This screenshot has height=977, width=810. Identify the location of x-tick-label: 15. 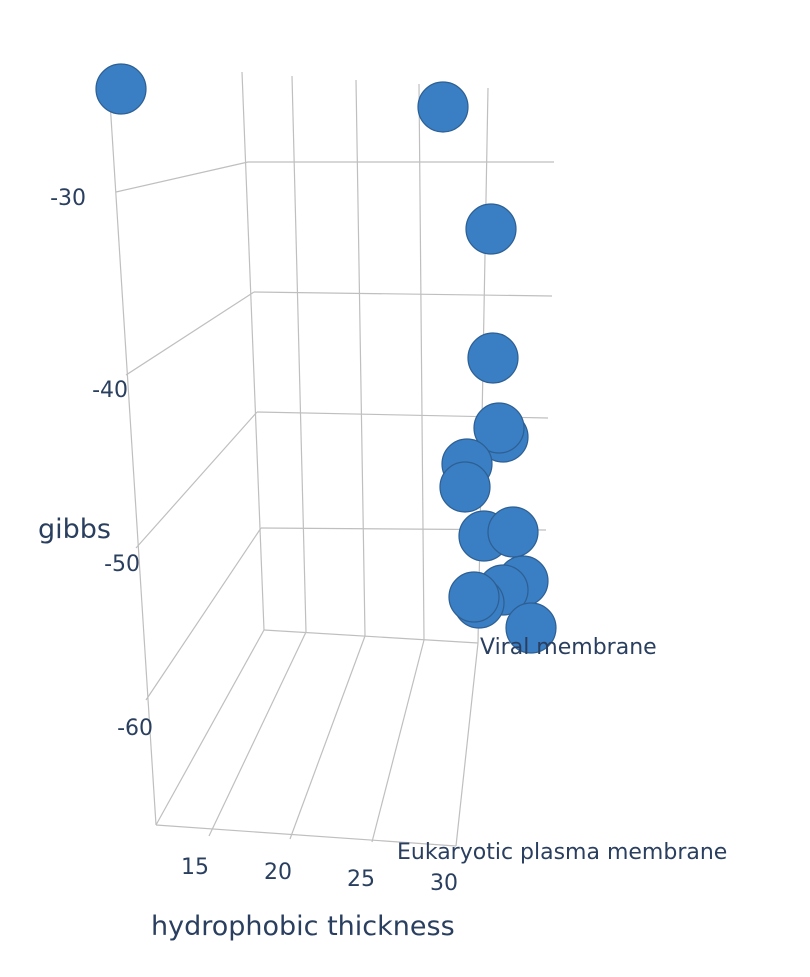
(195, 867).